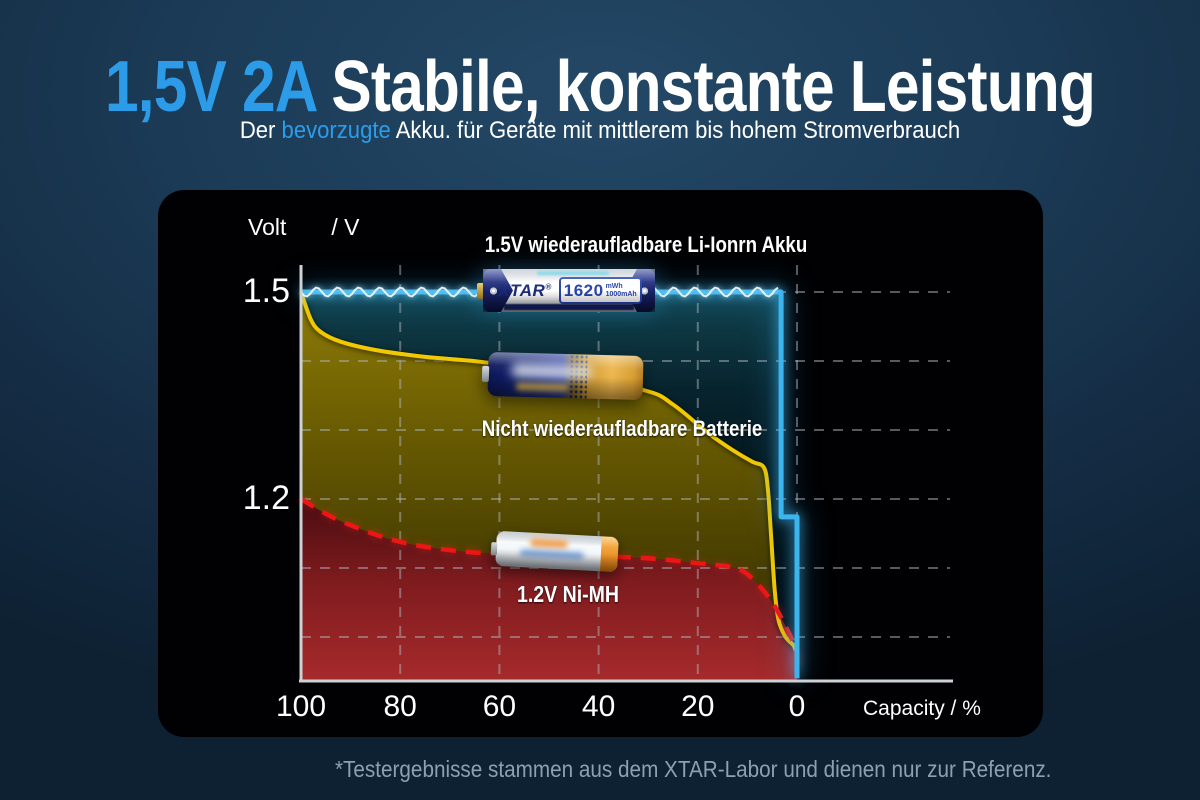 Image resolution: width=1200 pixels, height=800 pixels. What do you see at coordinates (922, 708) in the screenshot?
I see `x-axis-label: Capacity / %` at bounding box center [922, 708].